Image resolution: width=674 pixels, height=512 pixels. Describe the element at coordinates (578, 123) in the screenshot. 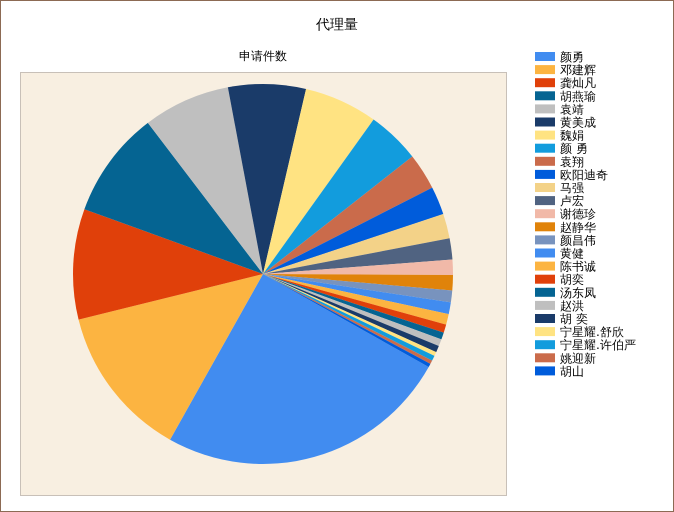

I see `legend-label: 黄美成` at that location.